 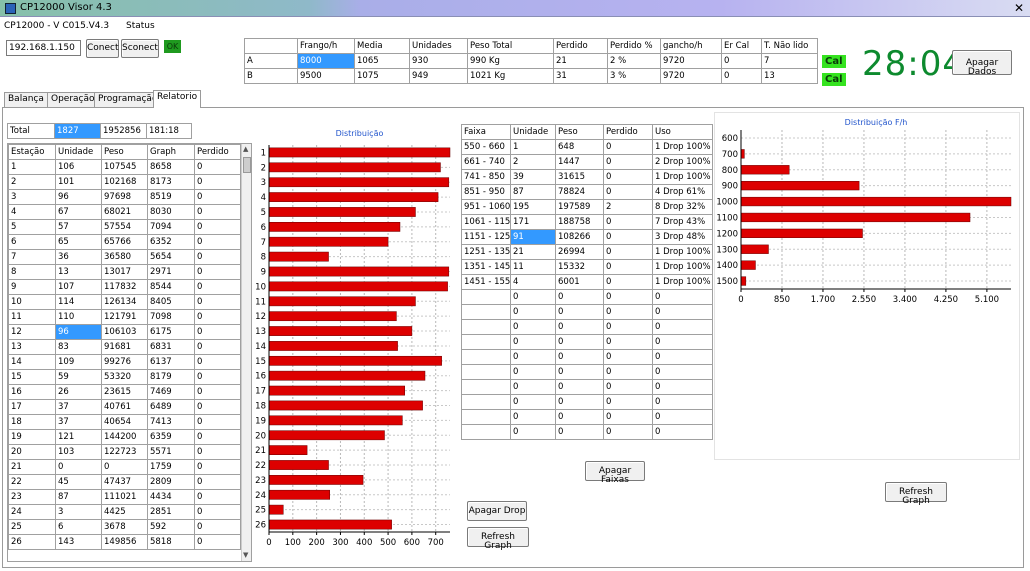 What do you see at coordinates (140, 48) in the screenshot?
I see `disconnect-button: Sconect` at bounding box center [140, 48].